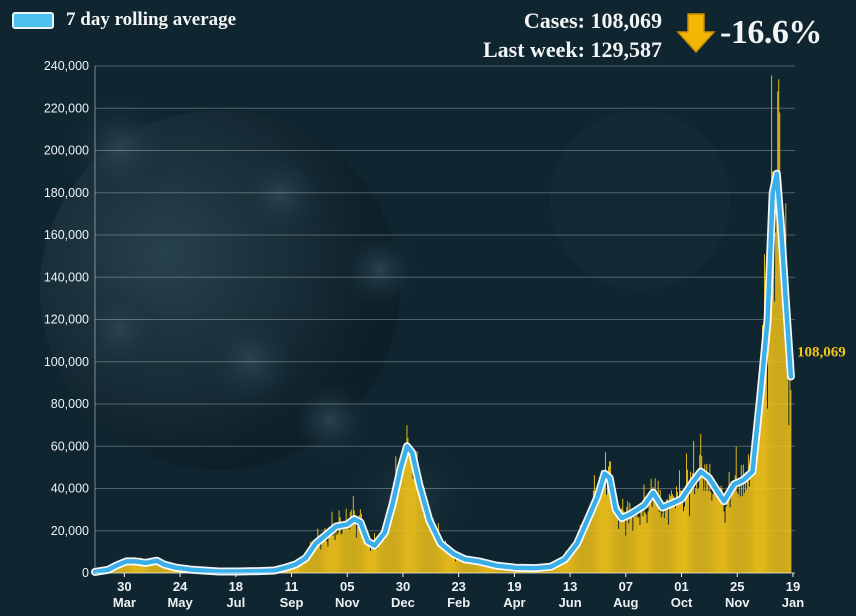 This screenshot has width=856, height=616. What do you see at coordinates (737, 586) in the screenshot?
I see `x-tick-day: 25` at bounding box center [737, 586].